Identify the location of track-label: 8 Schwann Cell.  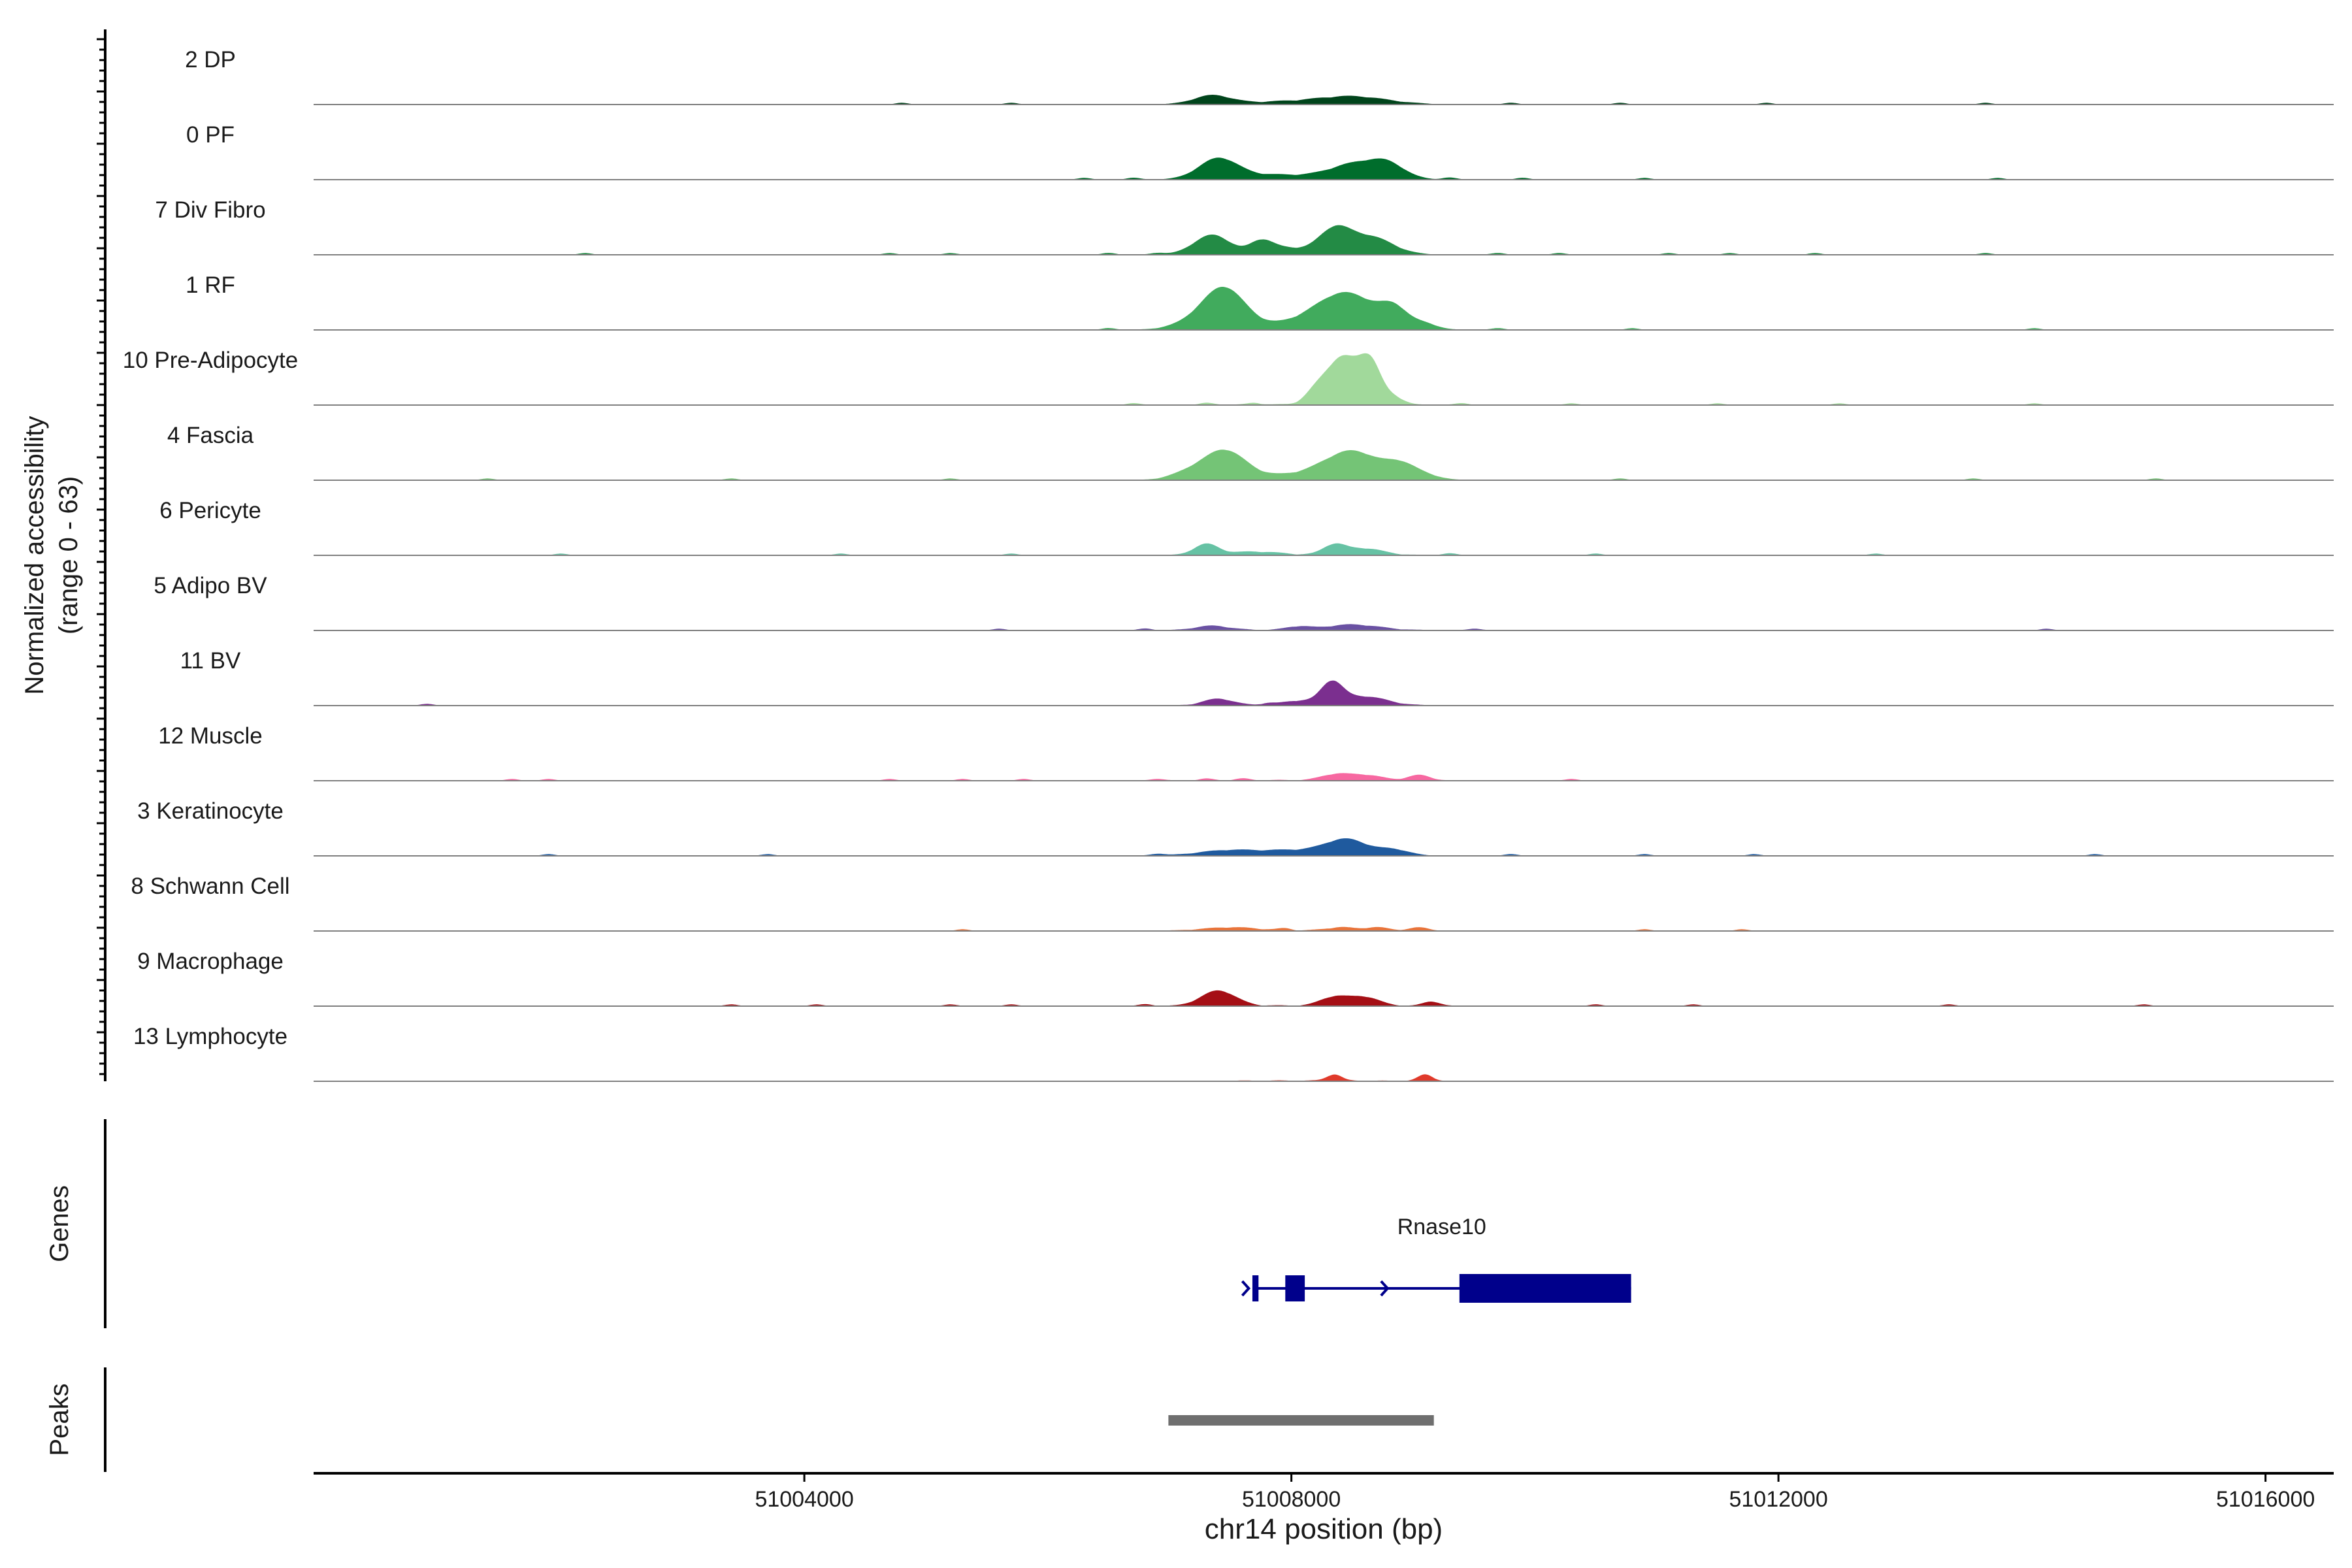
(210, 886).